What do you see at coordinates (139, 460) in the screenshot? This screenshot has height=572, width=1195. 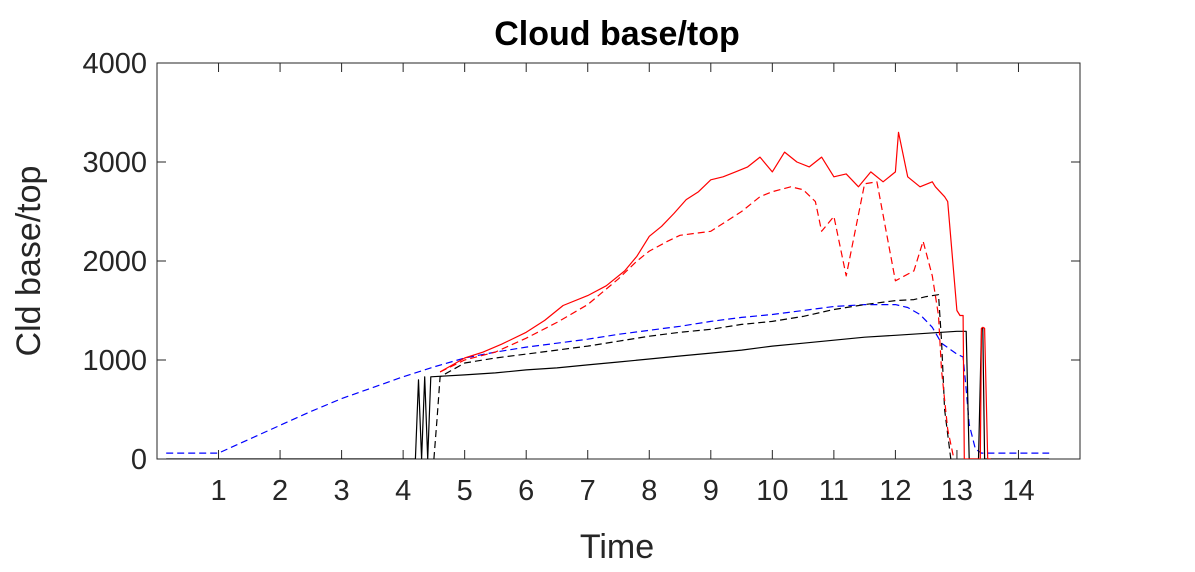 I see `y-tick-label: 0` at bounding box center [139, 460].